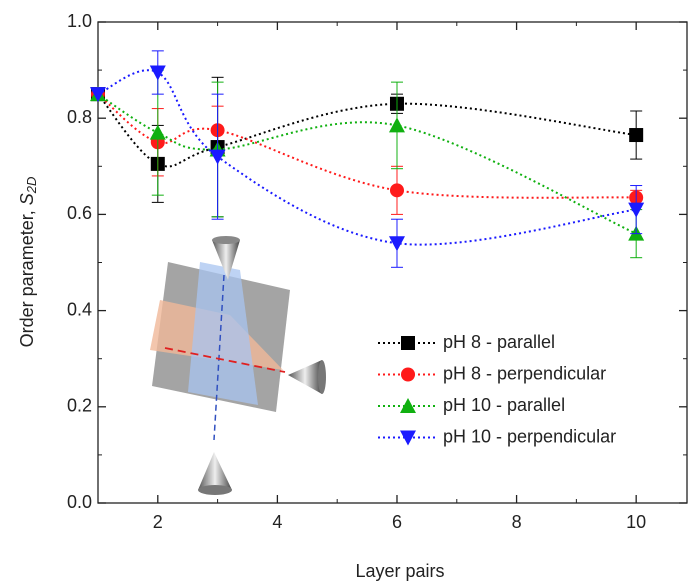 This screenshot has height=588, width=688. What do you see at coordinates (529, 436) in the screenshot?
I see `legend-label: pH 10 - perpendicular` at bounding box center [529, 436].